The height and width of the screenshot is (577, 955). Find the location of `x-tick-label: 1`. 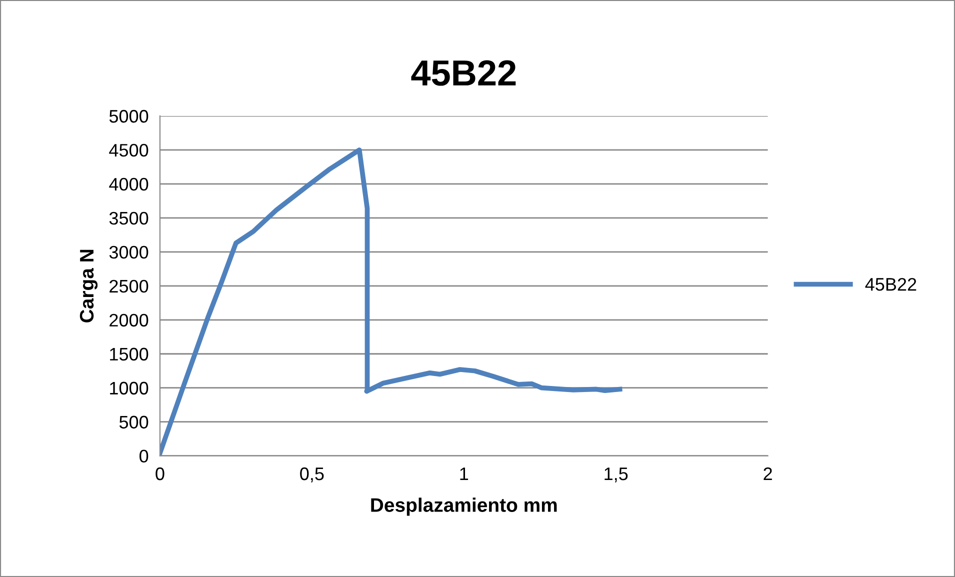

x-tick-label: 1 is located at coordinates (464, 474).